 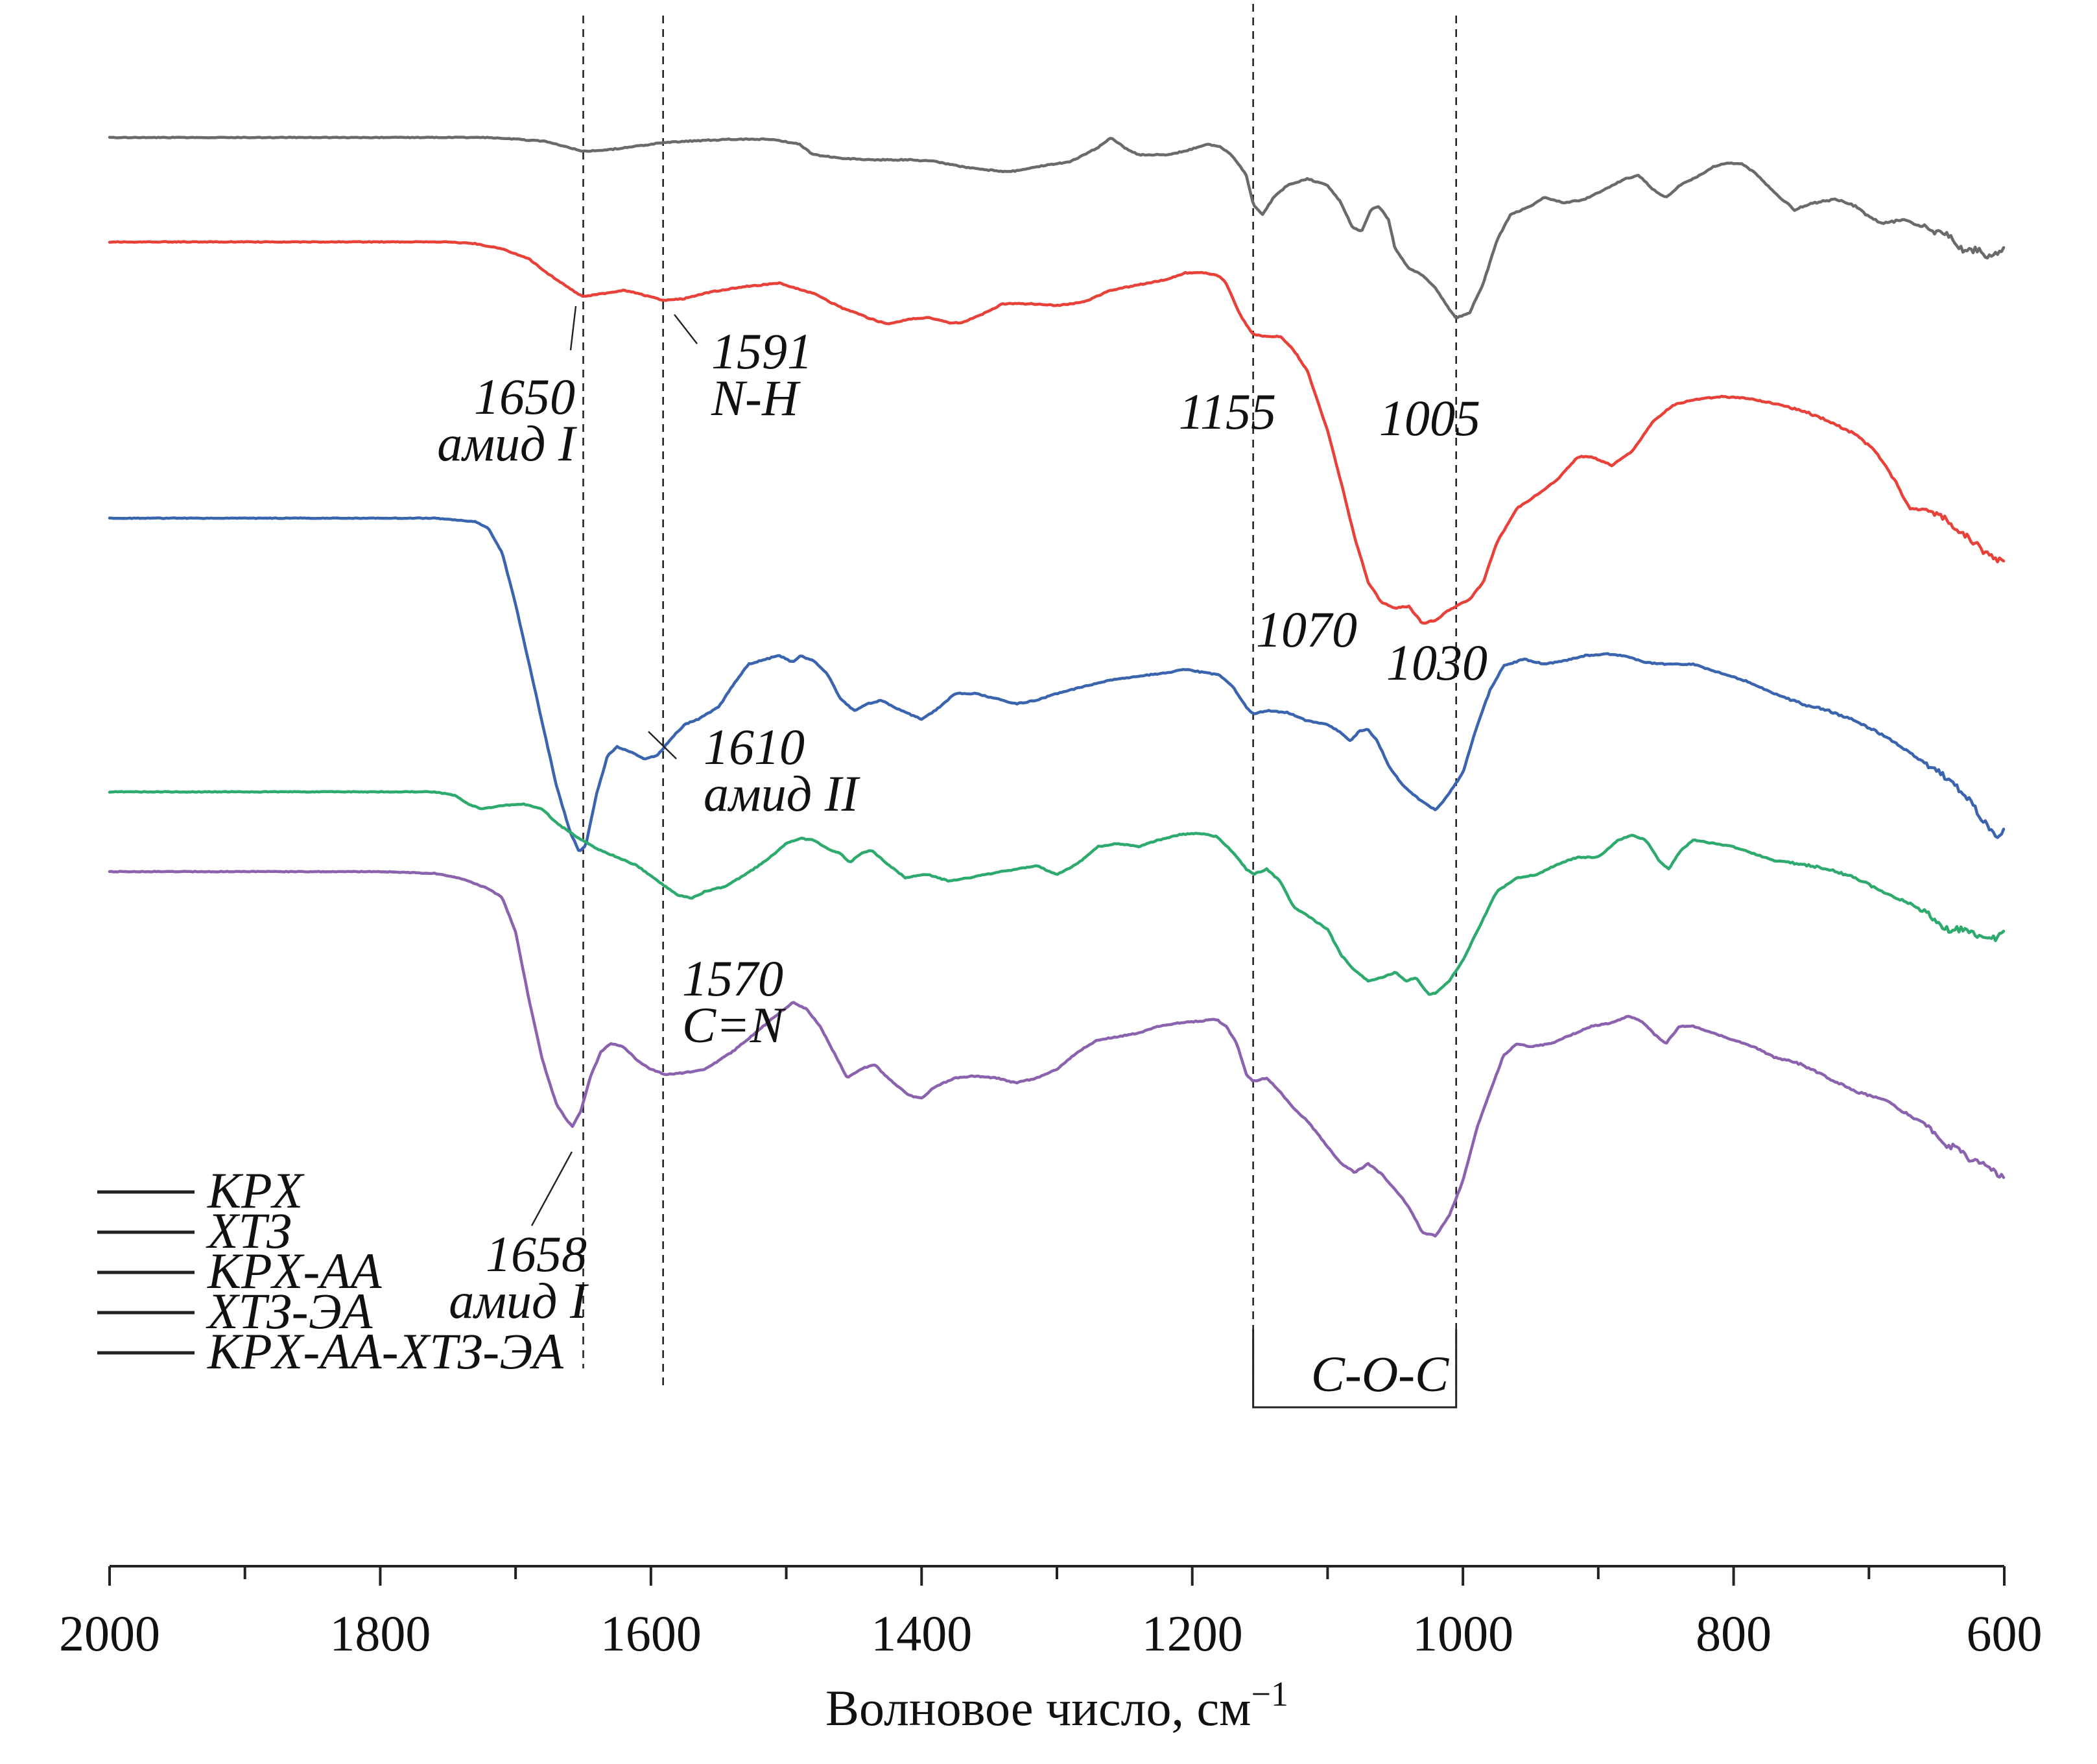 What do you see at coordinates (507, 443) in the screenshot?
I see `annotation-1650-line-1: амид I` at bounding box center [507, 443].